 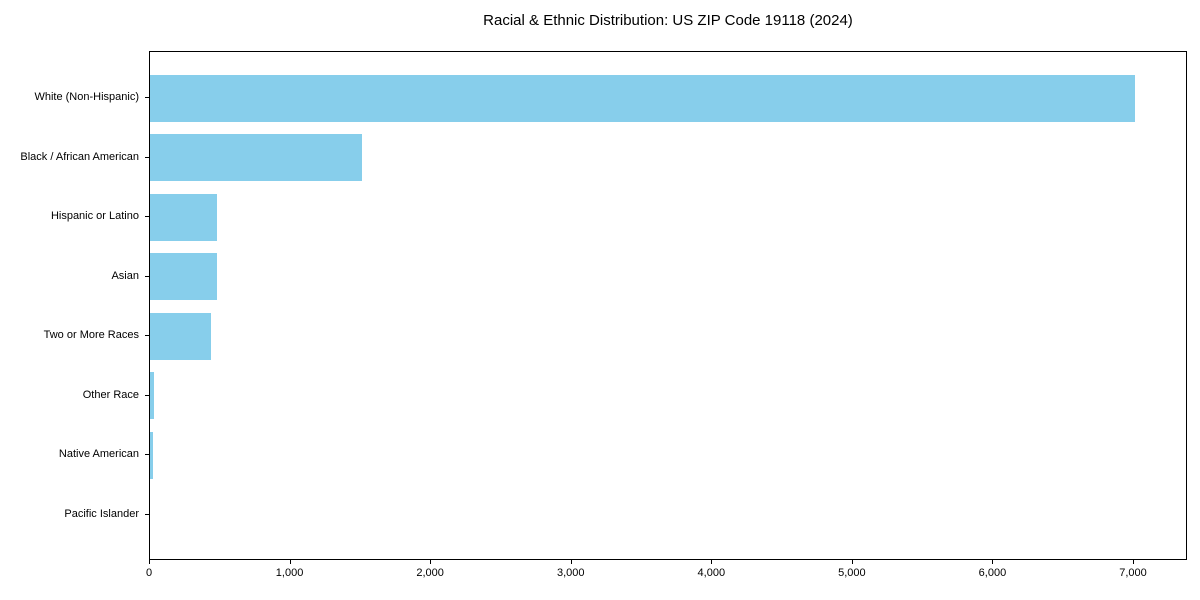 I want to click on y-axis-label: Pacific Islander, so click(x=101, y=514).